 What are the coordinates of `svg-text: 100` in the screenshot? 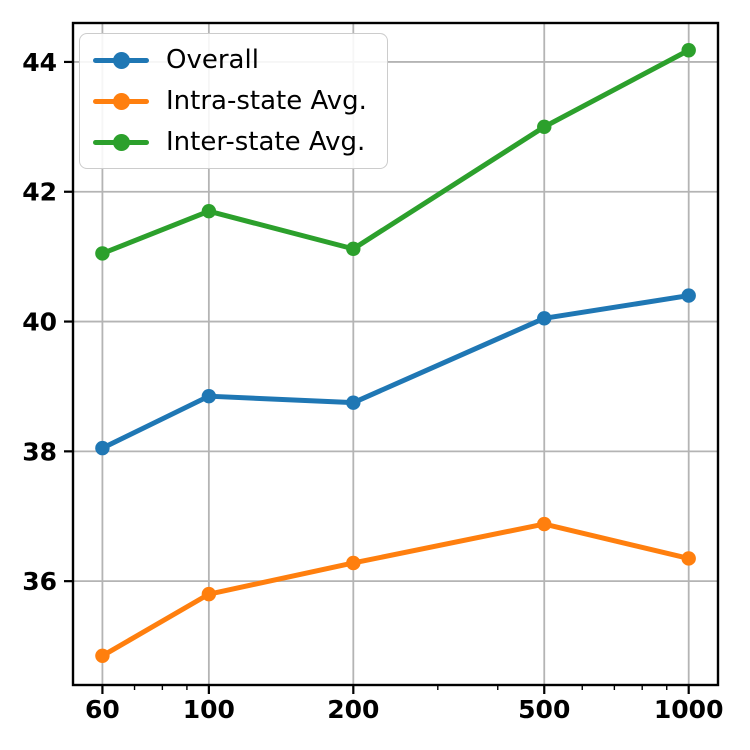 It's located at (209, 709).